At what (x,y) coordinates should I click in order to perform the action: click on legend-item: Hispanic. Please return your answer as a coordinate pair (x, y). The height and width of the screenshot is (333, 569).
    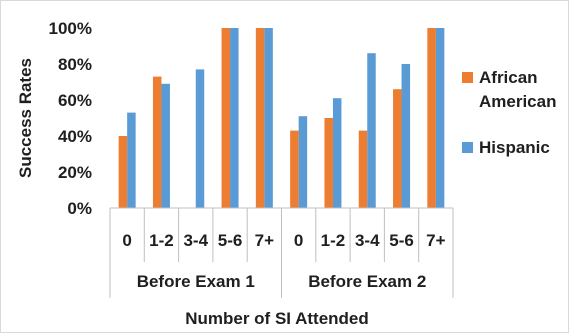
    Looking at the image, I should click on (514, 148).